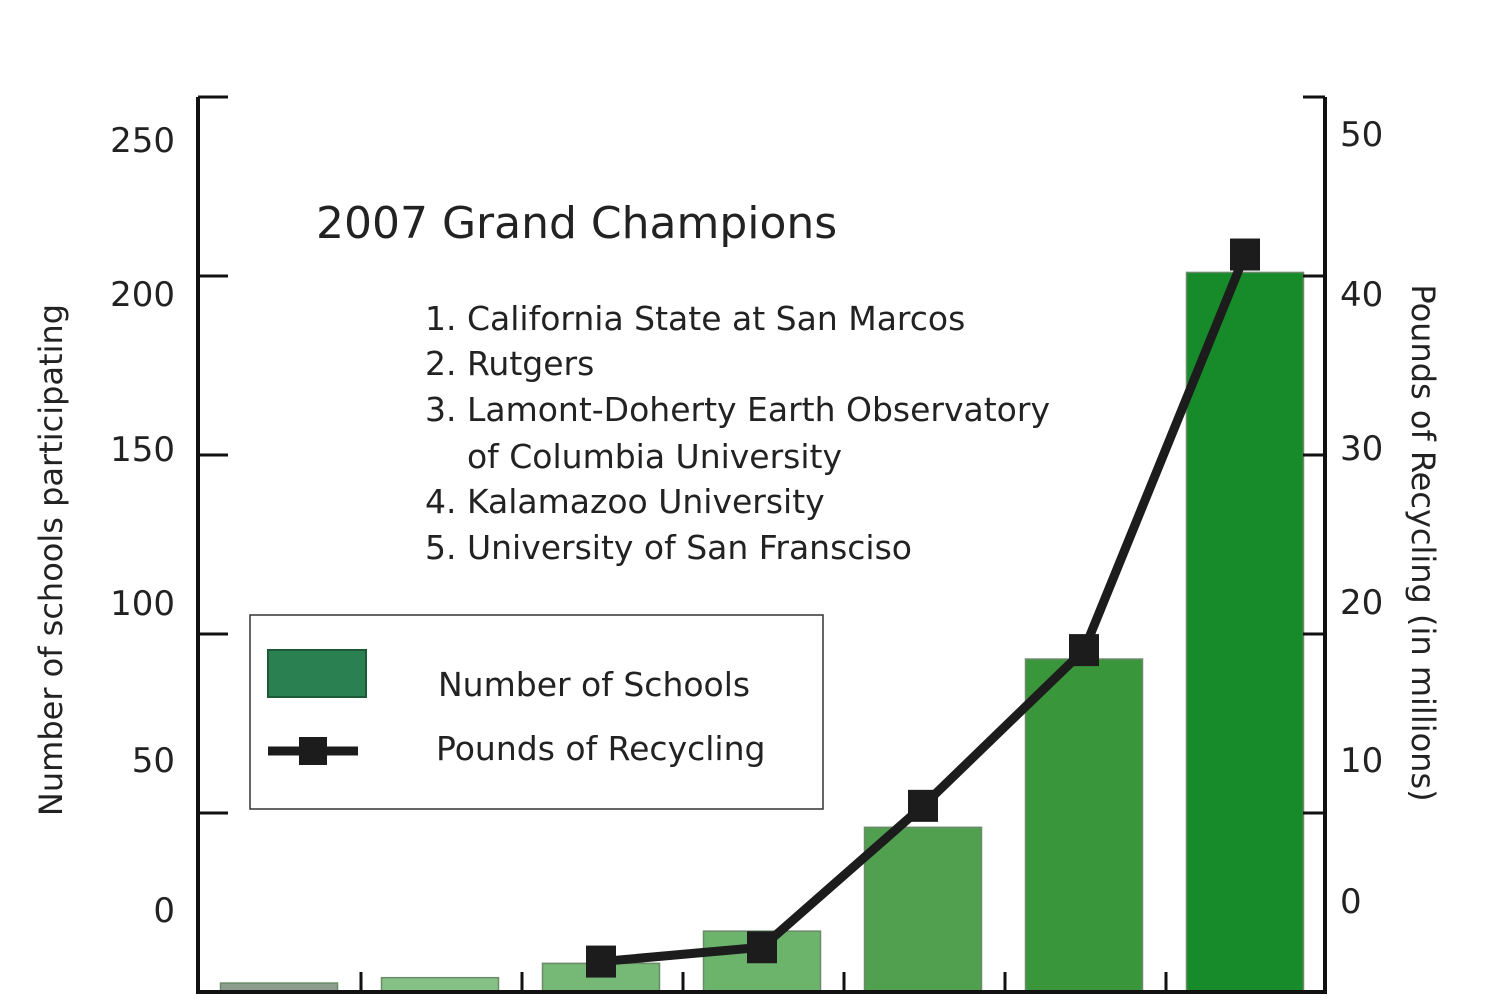 This screenshot has width=1500, height=1000. What do you see at coordinates (317, 673) in the screenshot?
I see `legend-swatch-bars` at bounding box center [317, 673].